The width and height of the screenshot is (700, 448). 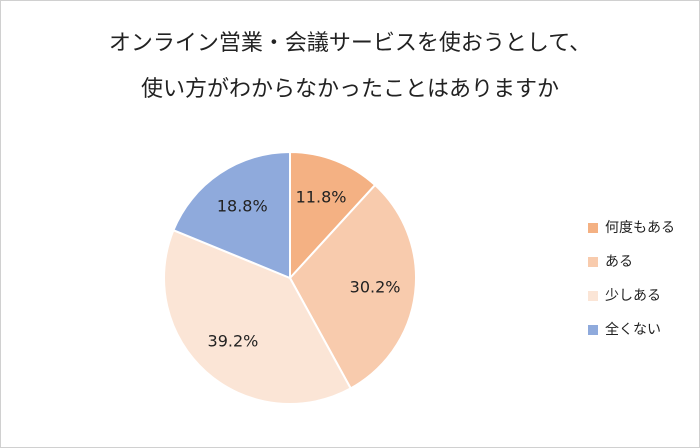 I want to click on chart-title: 使い方がわからなかったことはありますか, so click(x=350, y=89).